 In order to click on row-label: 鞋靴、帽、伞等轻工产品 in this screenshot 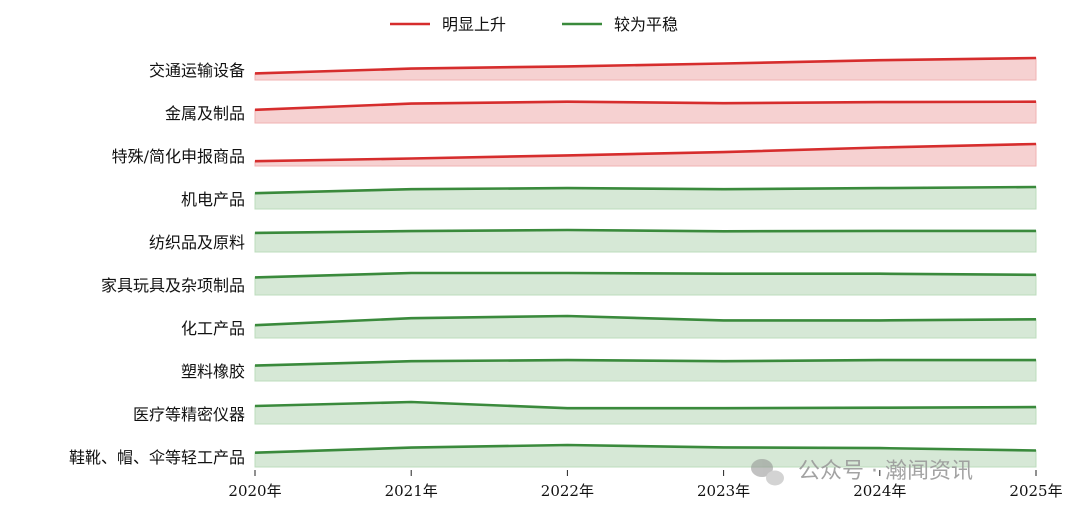, I will do `click(157, 457)`.